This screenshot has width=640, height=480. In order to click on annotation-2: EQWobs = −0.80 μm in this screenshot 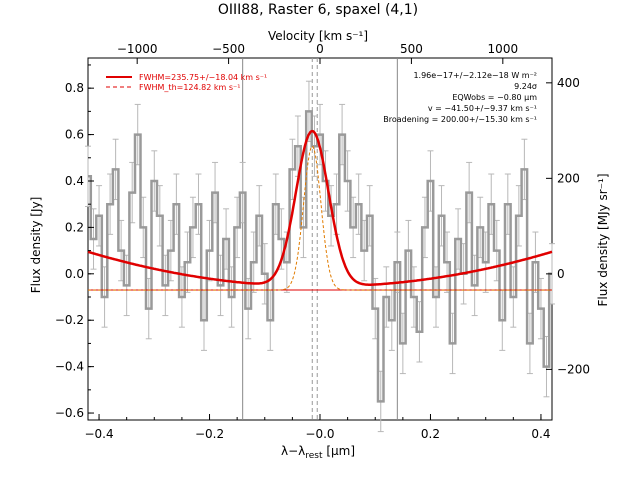, I will do `click(494, 97)`.